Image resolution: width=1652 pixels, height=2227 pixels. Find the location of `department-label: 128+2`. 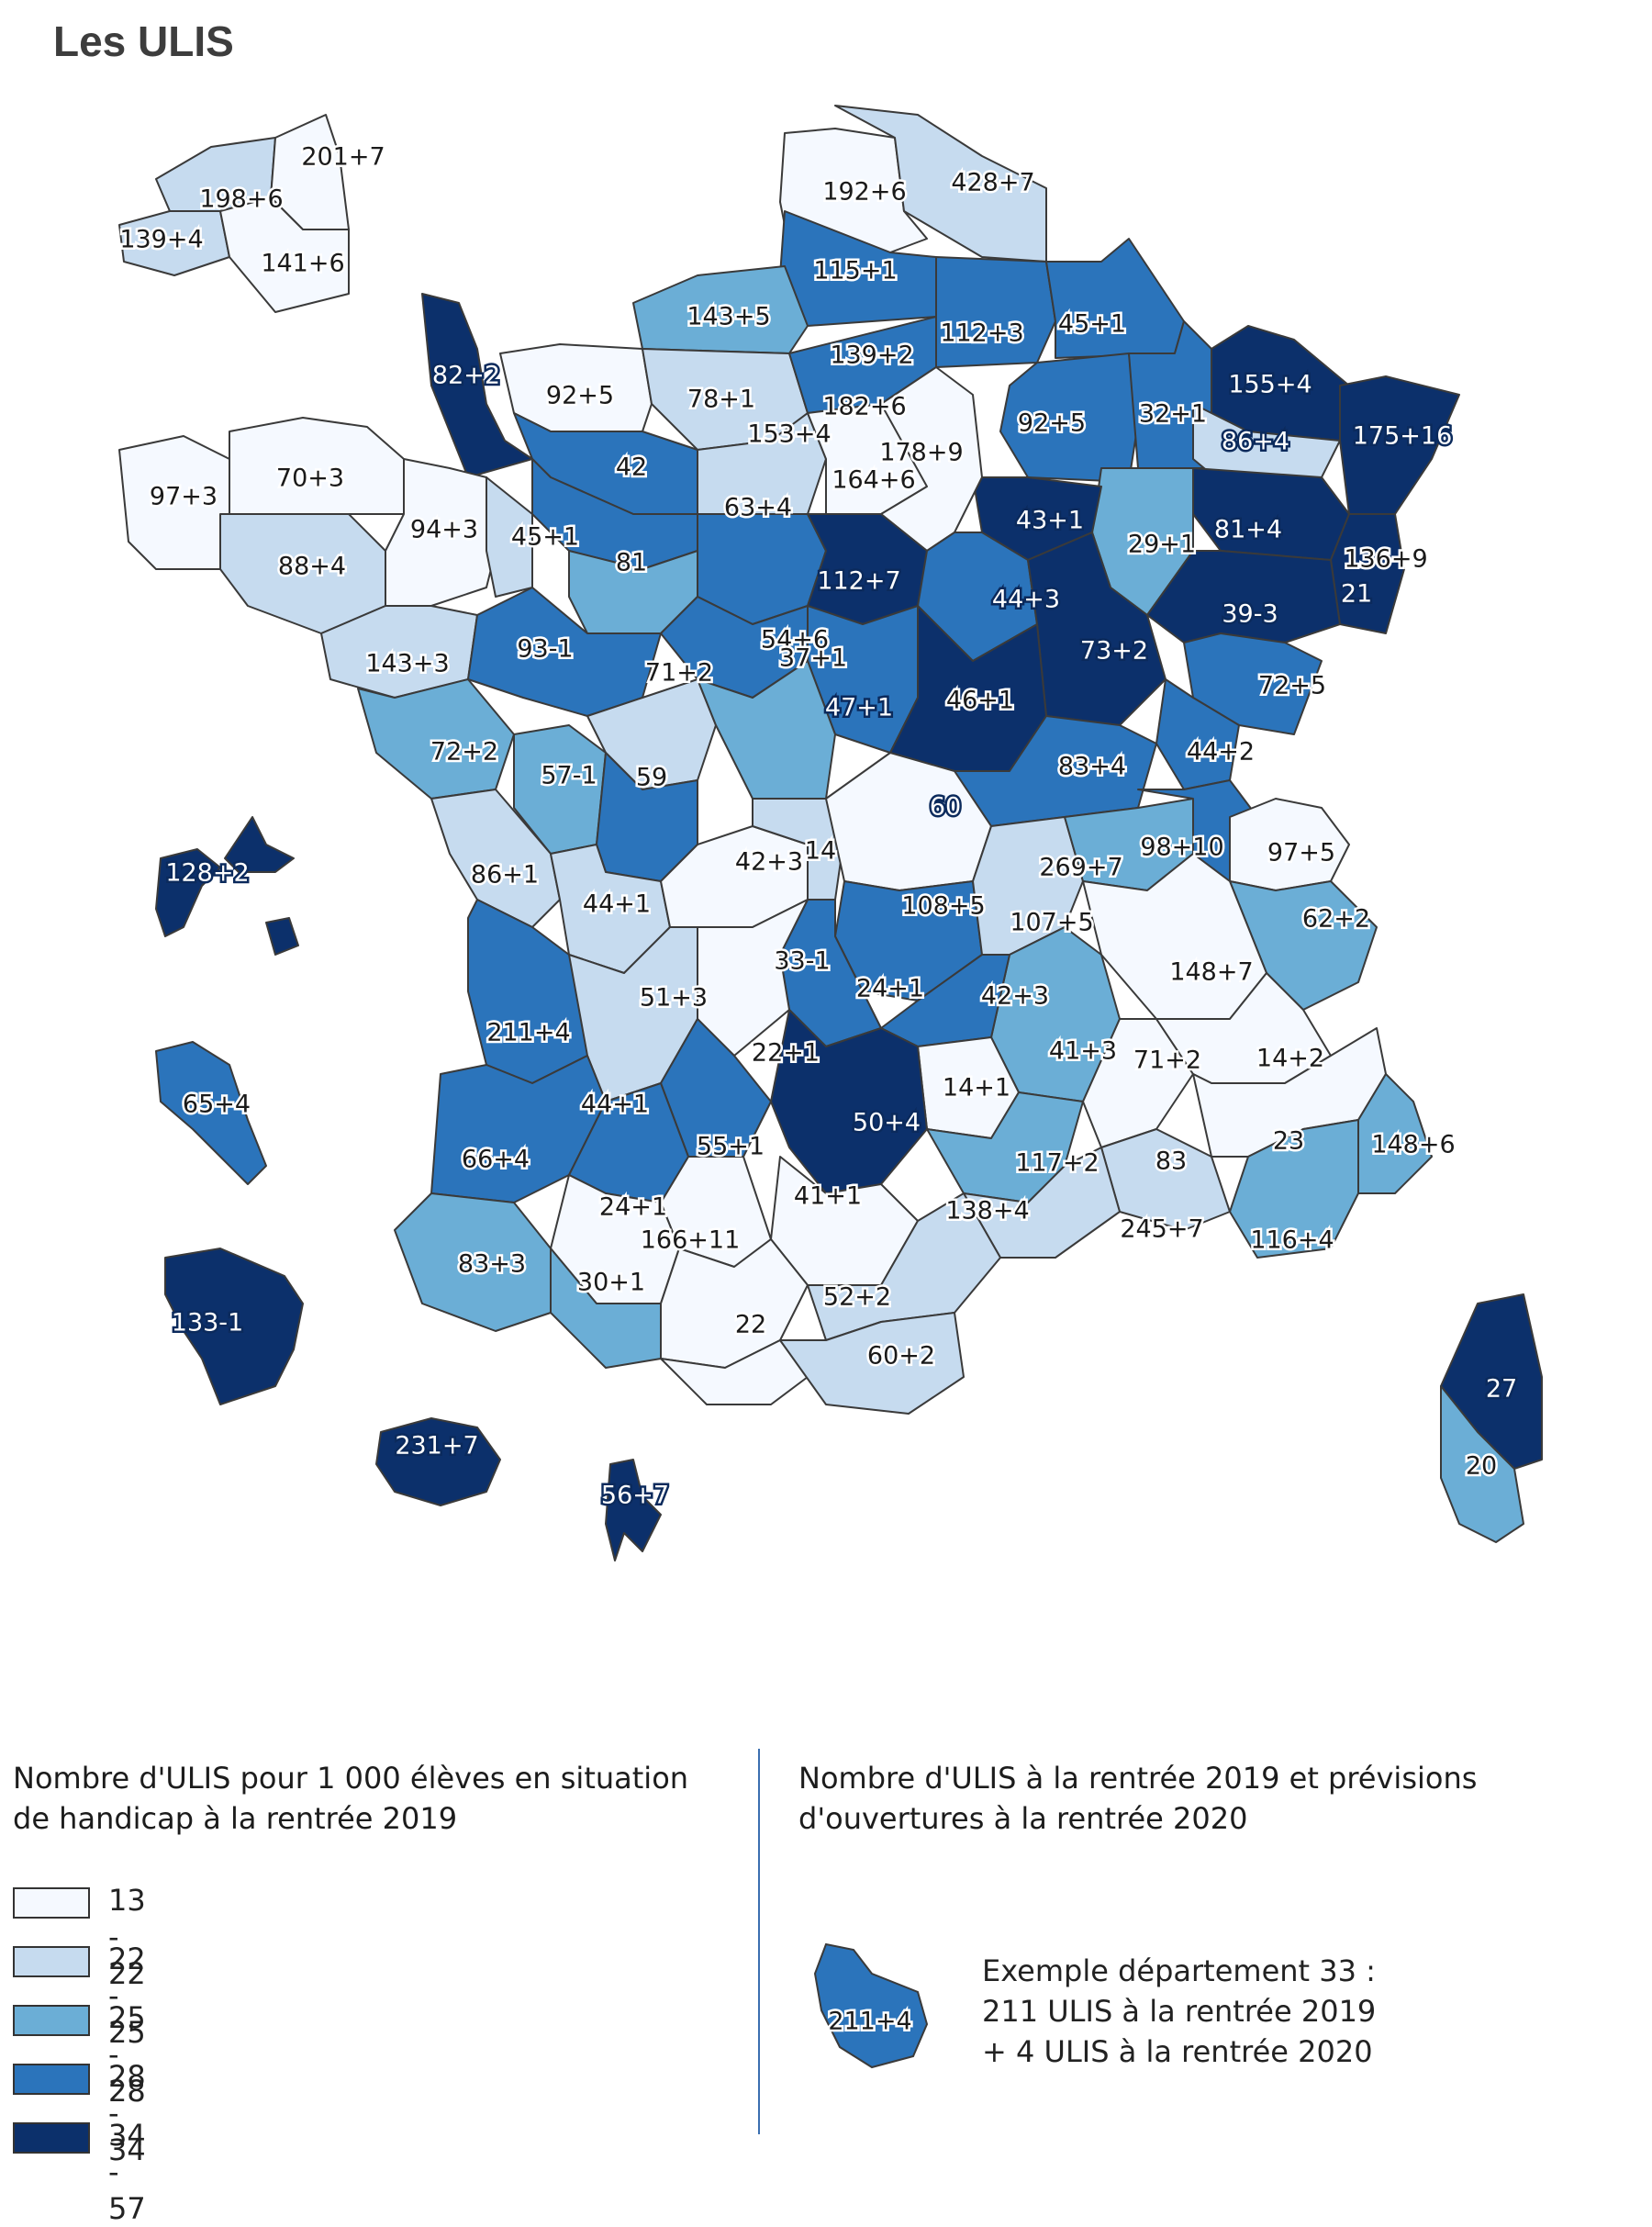

department-label: 128+2 is located at coordinates (207, 873).